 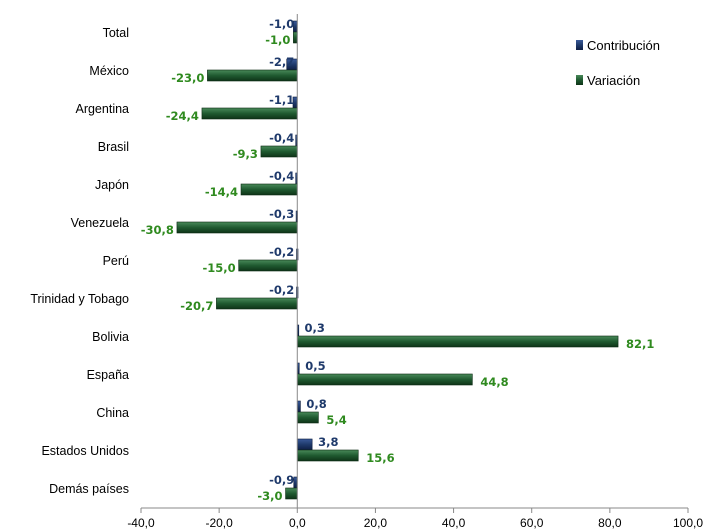 What do you see at coordinates (269, 496) in the screenshot?
I see `variacion-data-label: -3,0` at bounding box center [269, 496].